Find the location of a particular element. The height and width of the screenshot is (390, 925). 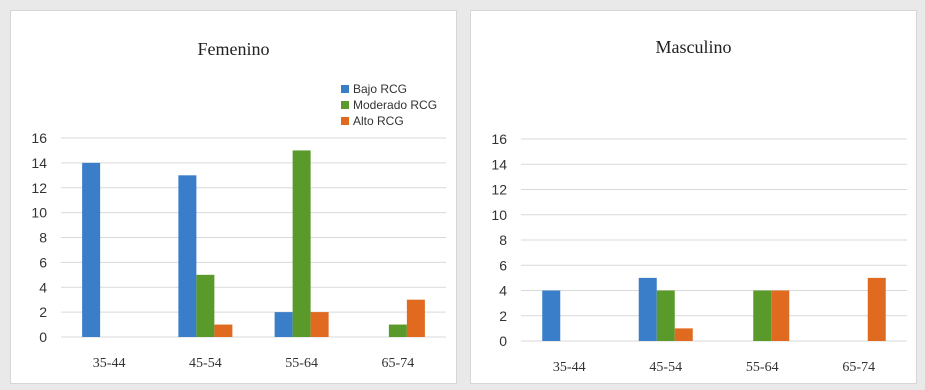

legend-swatch-bajo is located at coordinates (345, 89).